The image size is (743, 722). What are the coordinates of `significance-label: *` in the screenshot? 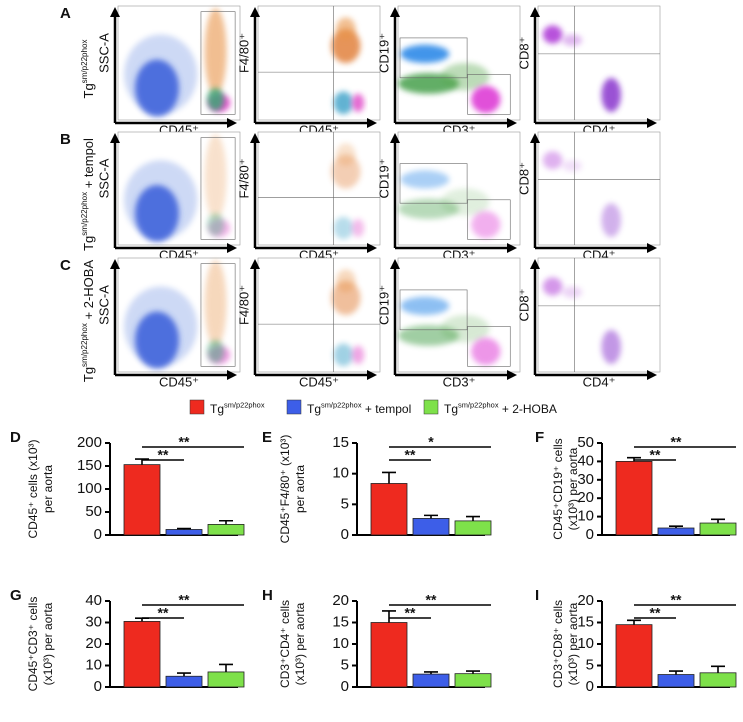 It's located at (431, 442).